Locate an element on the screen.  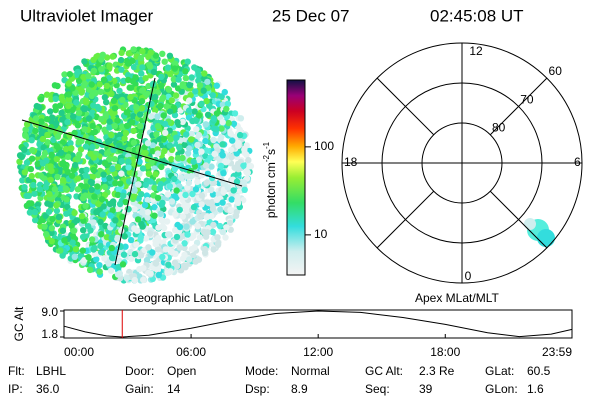
info-value: Normal is located at coordinates (310, 371).